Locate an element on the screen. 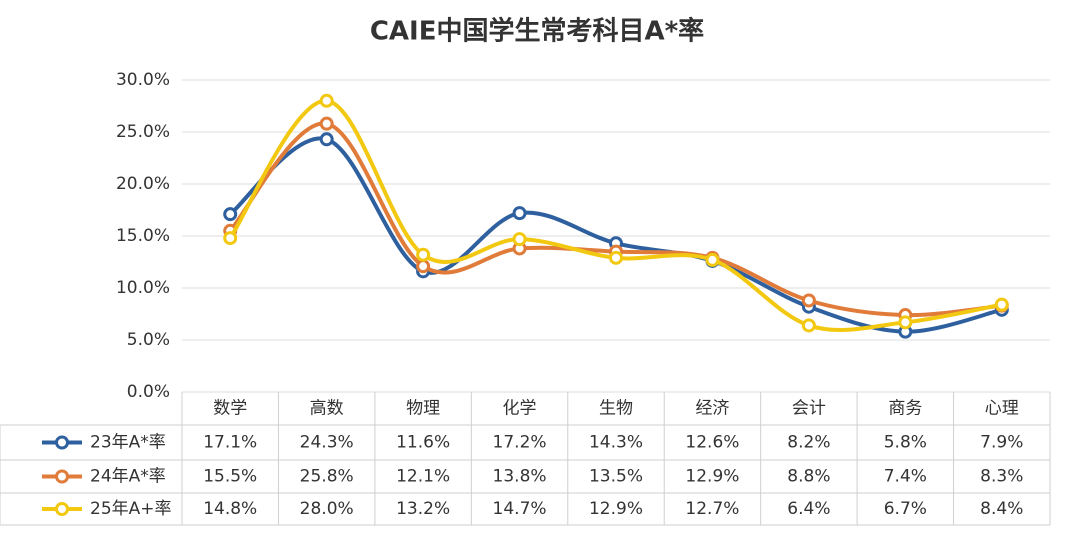 This screenshot has height=546, width=1067. value-label: 6.4% is located at coordinates (808, 509).